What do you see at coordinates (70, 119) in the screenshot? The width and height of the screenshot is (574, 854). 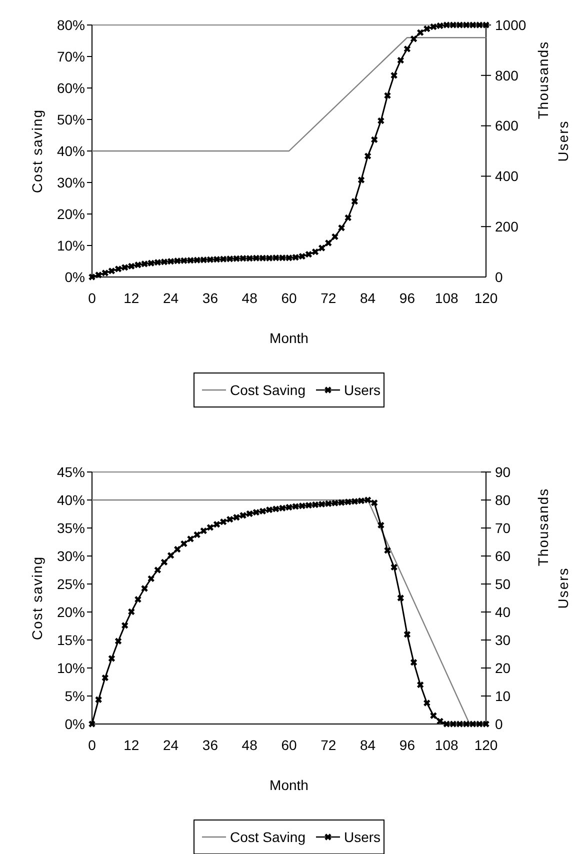 I see `y-tick-label: 50%` at bounding box center [70, 119].